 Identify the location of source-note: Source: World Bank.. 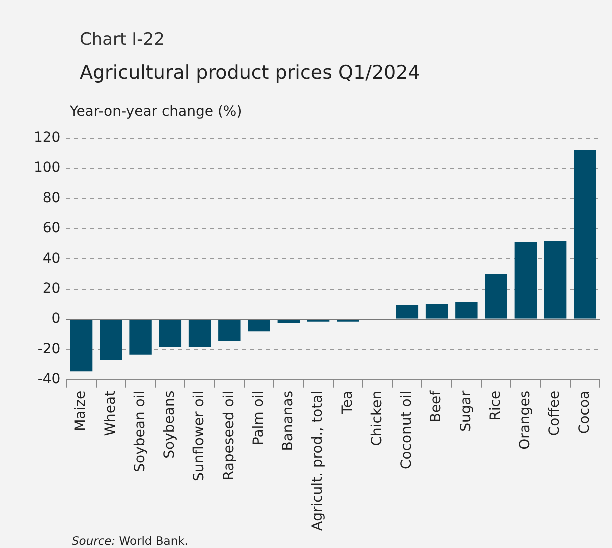
(130, 541).